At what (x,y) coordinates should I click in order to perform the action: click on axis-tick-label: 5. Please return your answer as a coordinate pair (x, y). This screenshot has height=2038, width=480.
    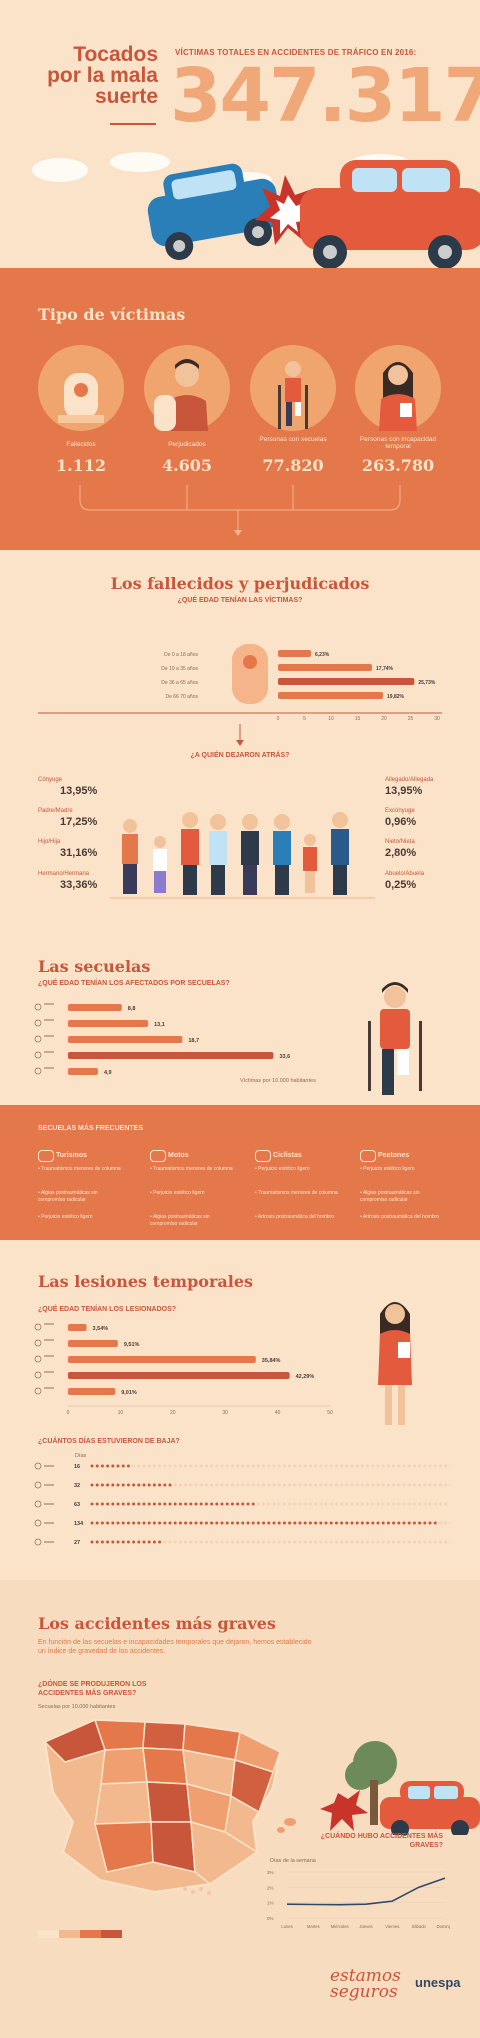
    Looking at the image, I should click on (304, 718).